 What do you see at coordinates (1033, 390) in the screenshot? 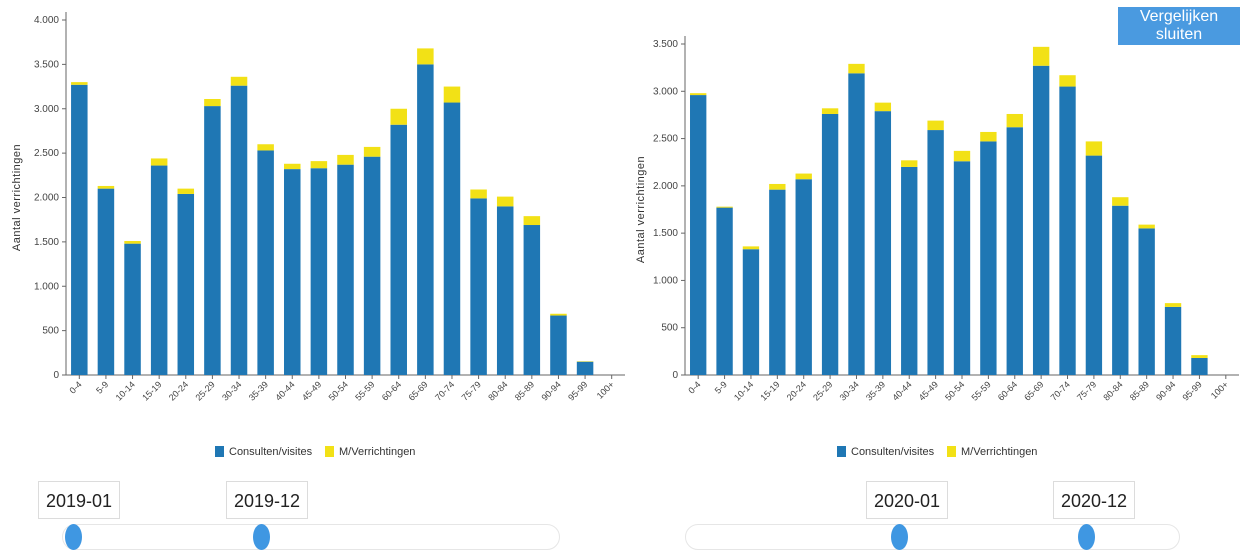
I see `x-tick-label: 65-69` at bounding box center [1033, 390].